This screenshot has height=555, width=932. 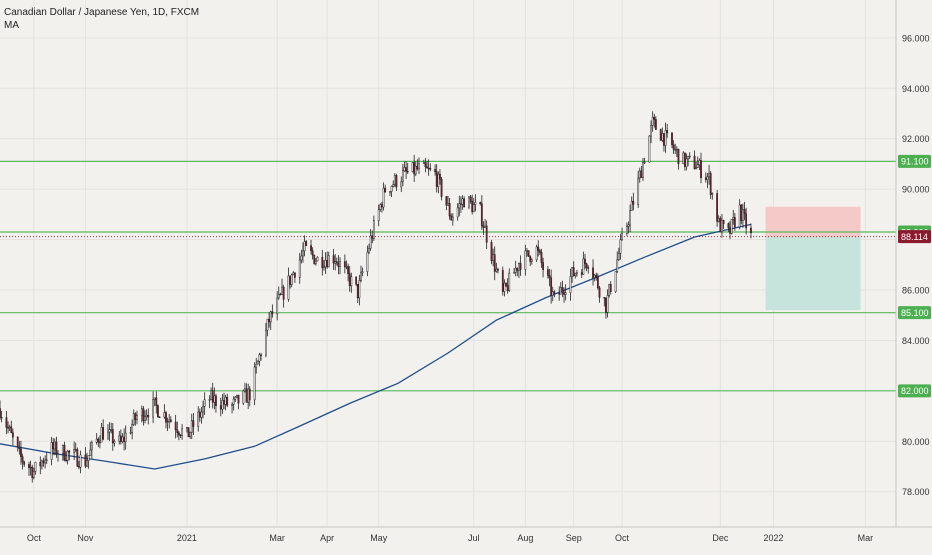 I want to click on x-tick-label: Oct, so click(x=622, y=538).